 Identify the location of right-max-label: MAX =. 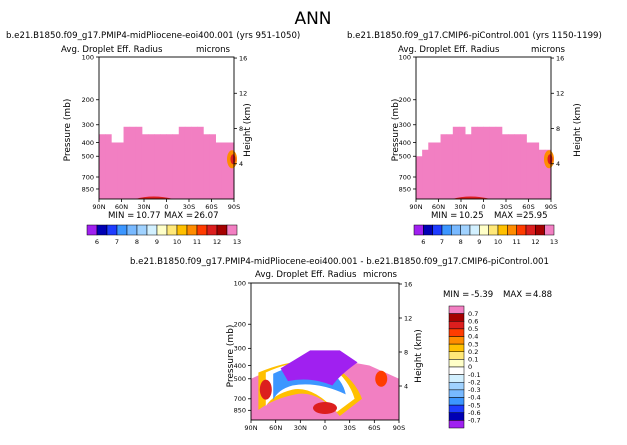
(508, 216).